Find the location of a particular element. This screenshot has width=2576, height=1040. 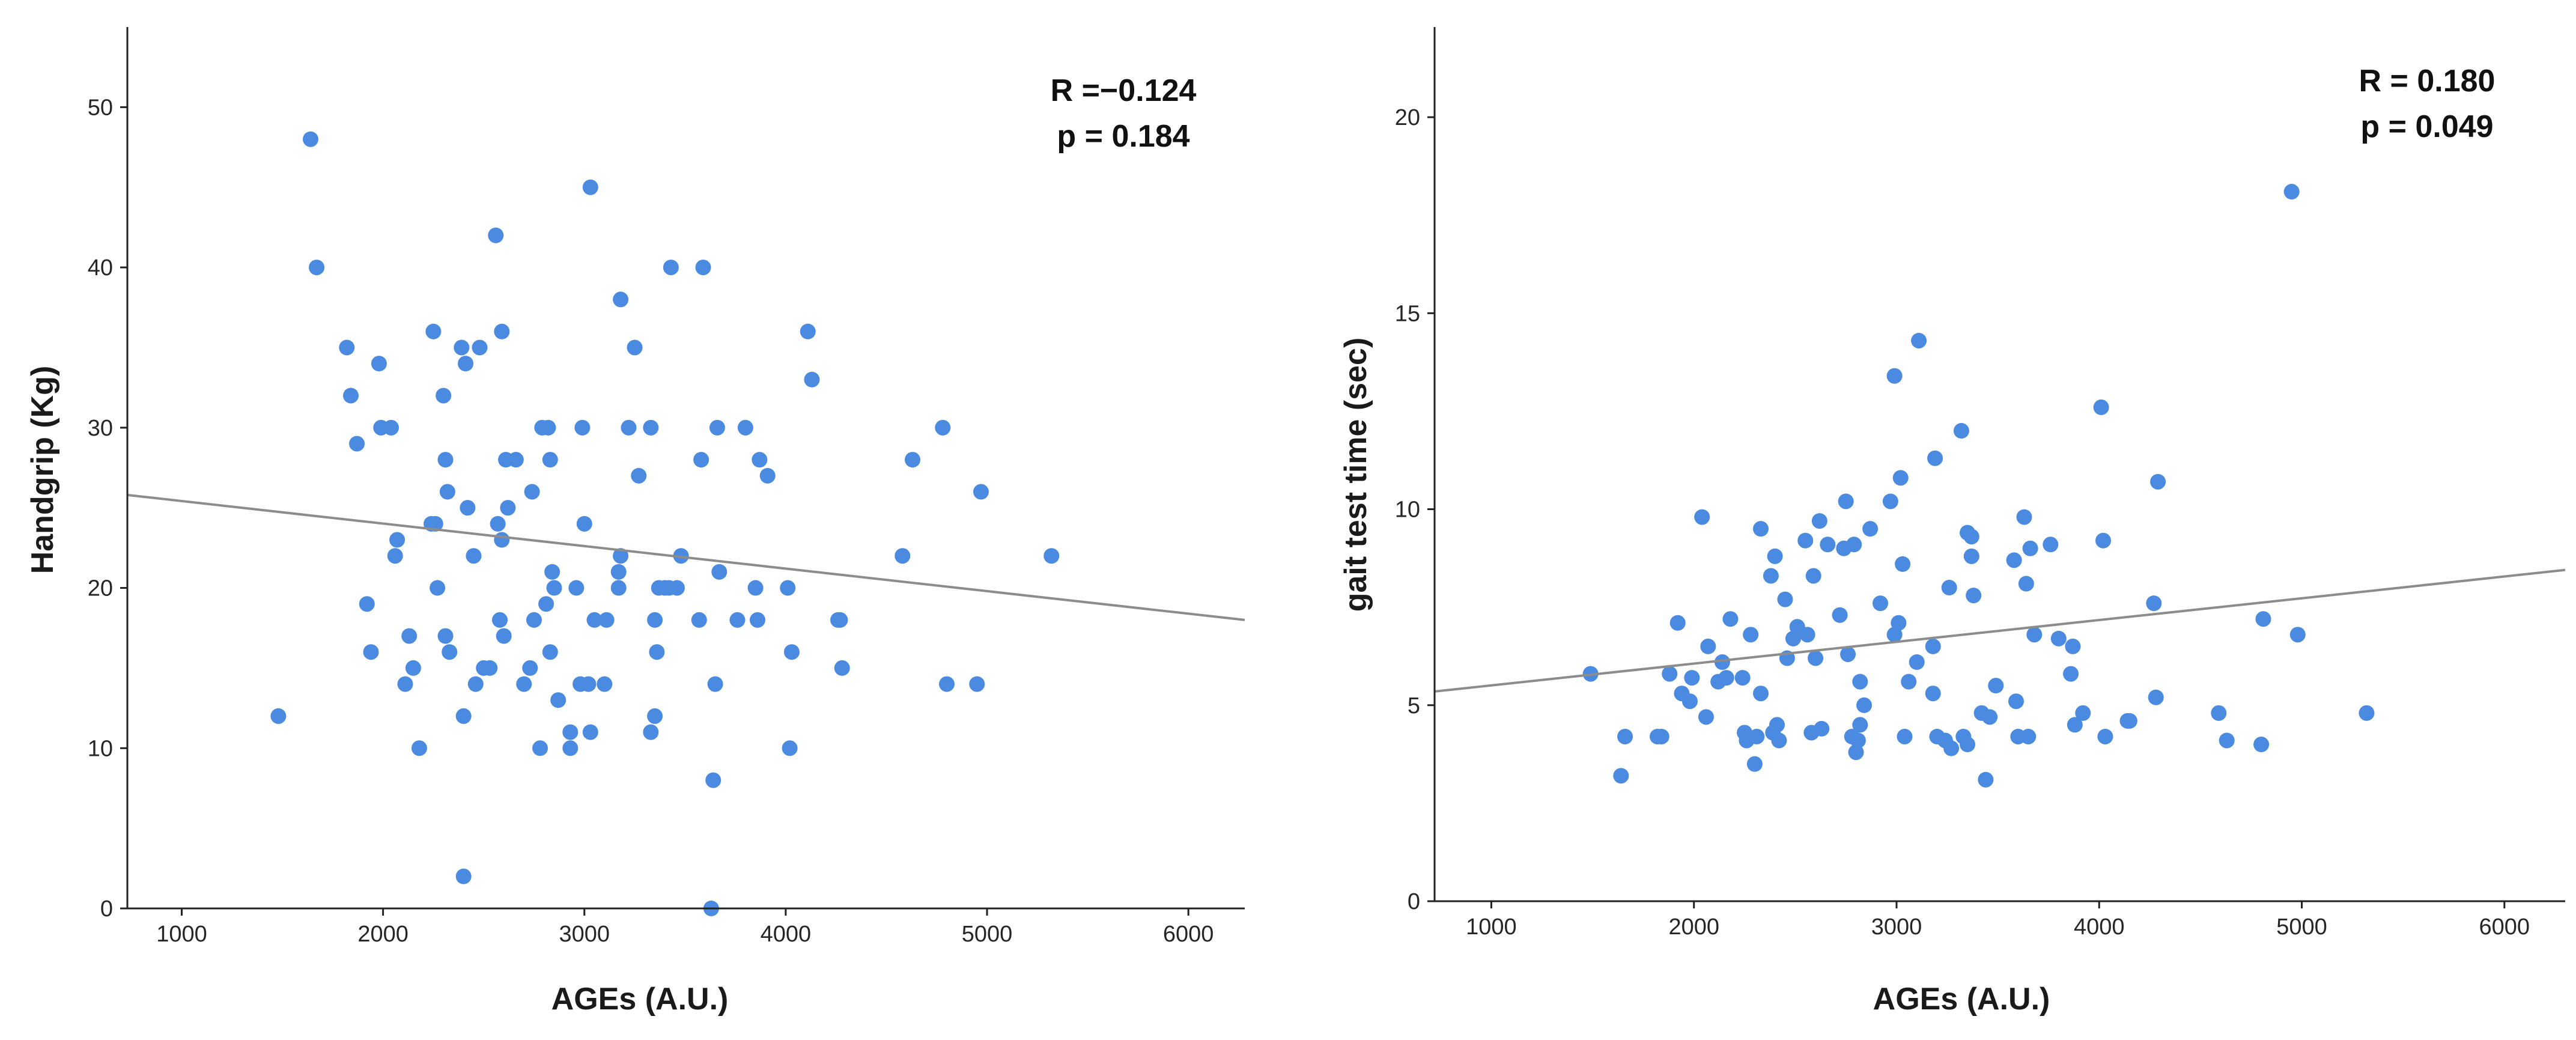

stat-r: R = 0.180 is located at coordinates (2427, 81).